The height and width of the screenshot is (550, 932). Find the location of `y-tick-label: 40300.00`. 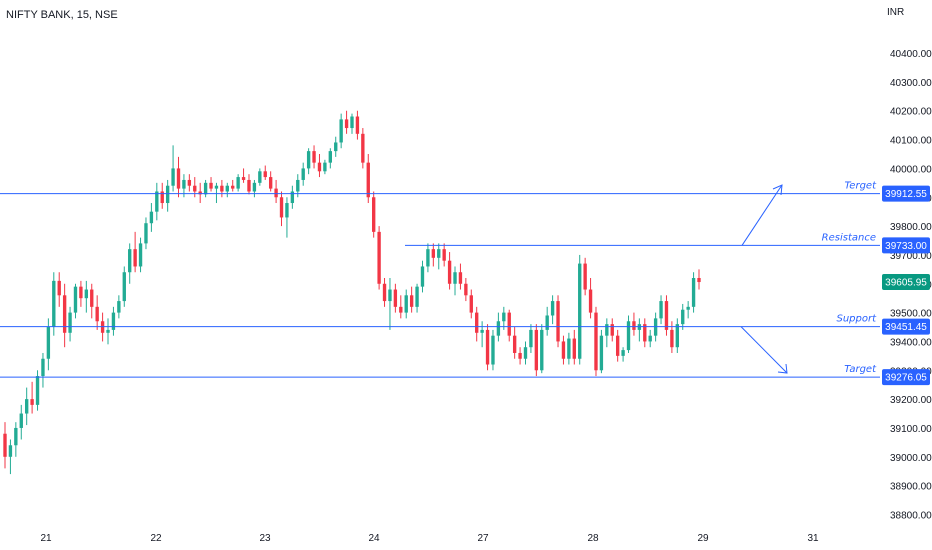

y-tick-label: 40300.00 is located at coordinates (911, 83).